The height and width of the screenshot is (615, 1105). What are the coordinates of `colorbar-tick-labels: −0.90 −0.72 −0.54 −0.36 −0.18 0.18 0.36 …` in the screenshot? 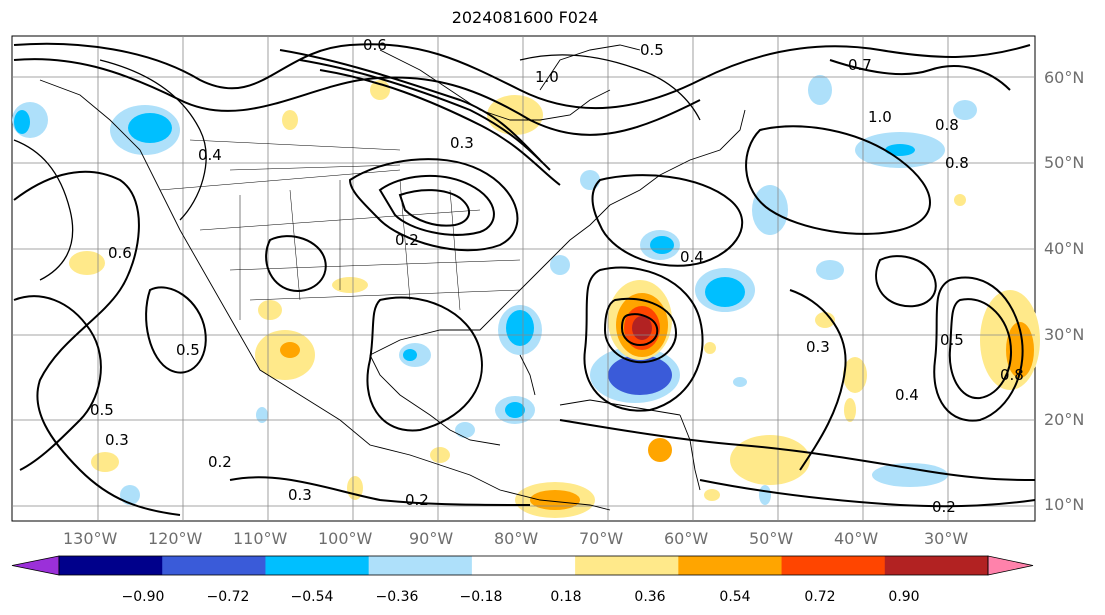 It's located at (521, 597).